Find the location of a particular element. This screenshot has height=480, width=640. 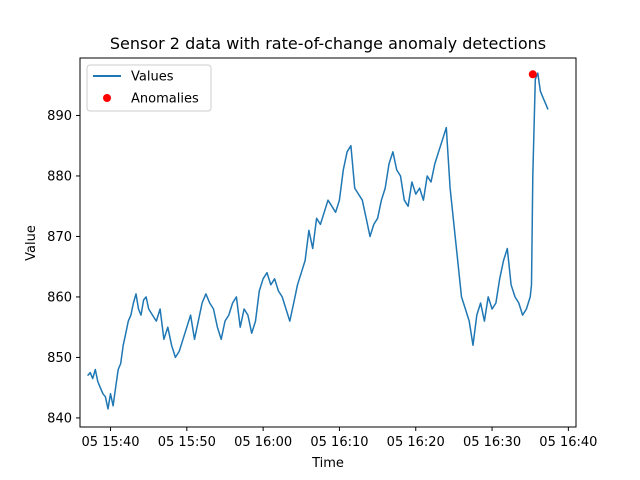

y-tick-label: 850 is located at coordinates (59, 358).